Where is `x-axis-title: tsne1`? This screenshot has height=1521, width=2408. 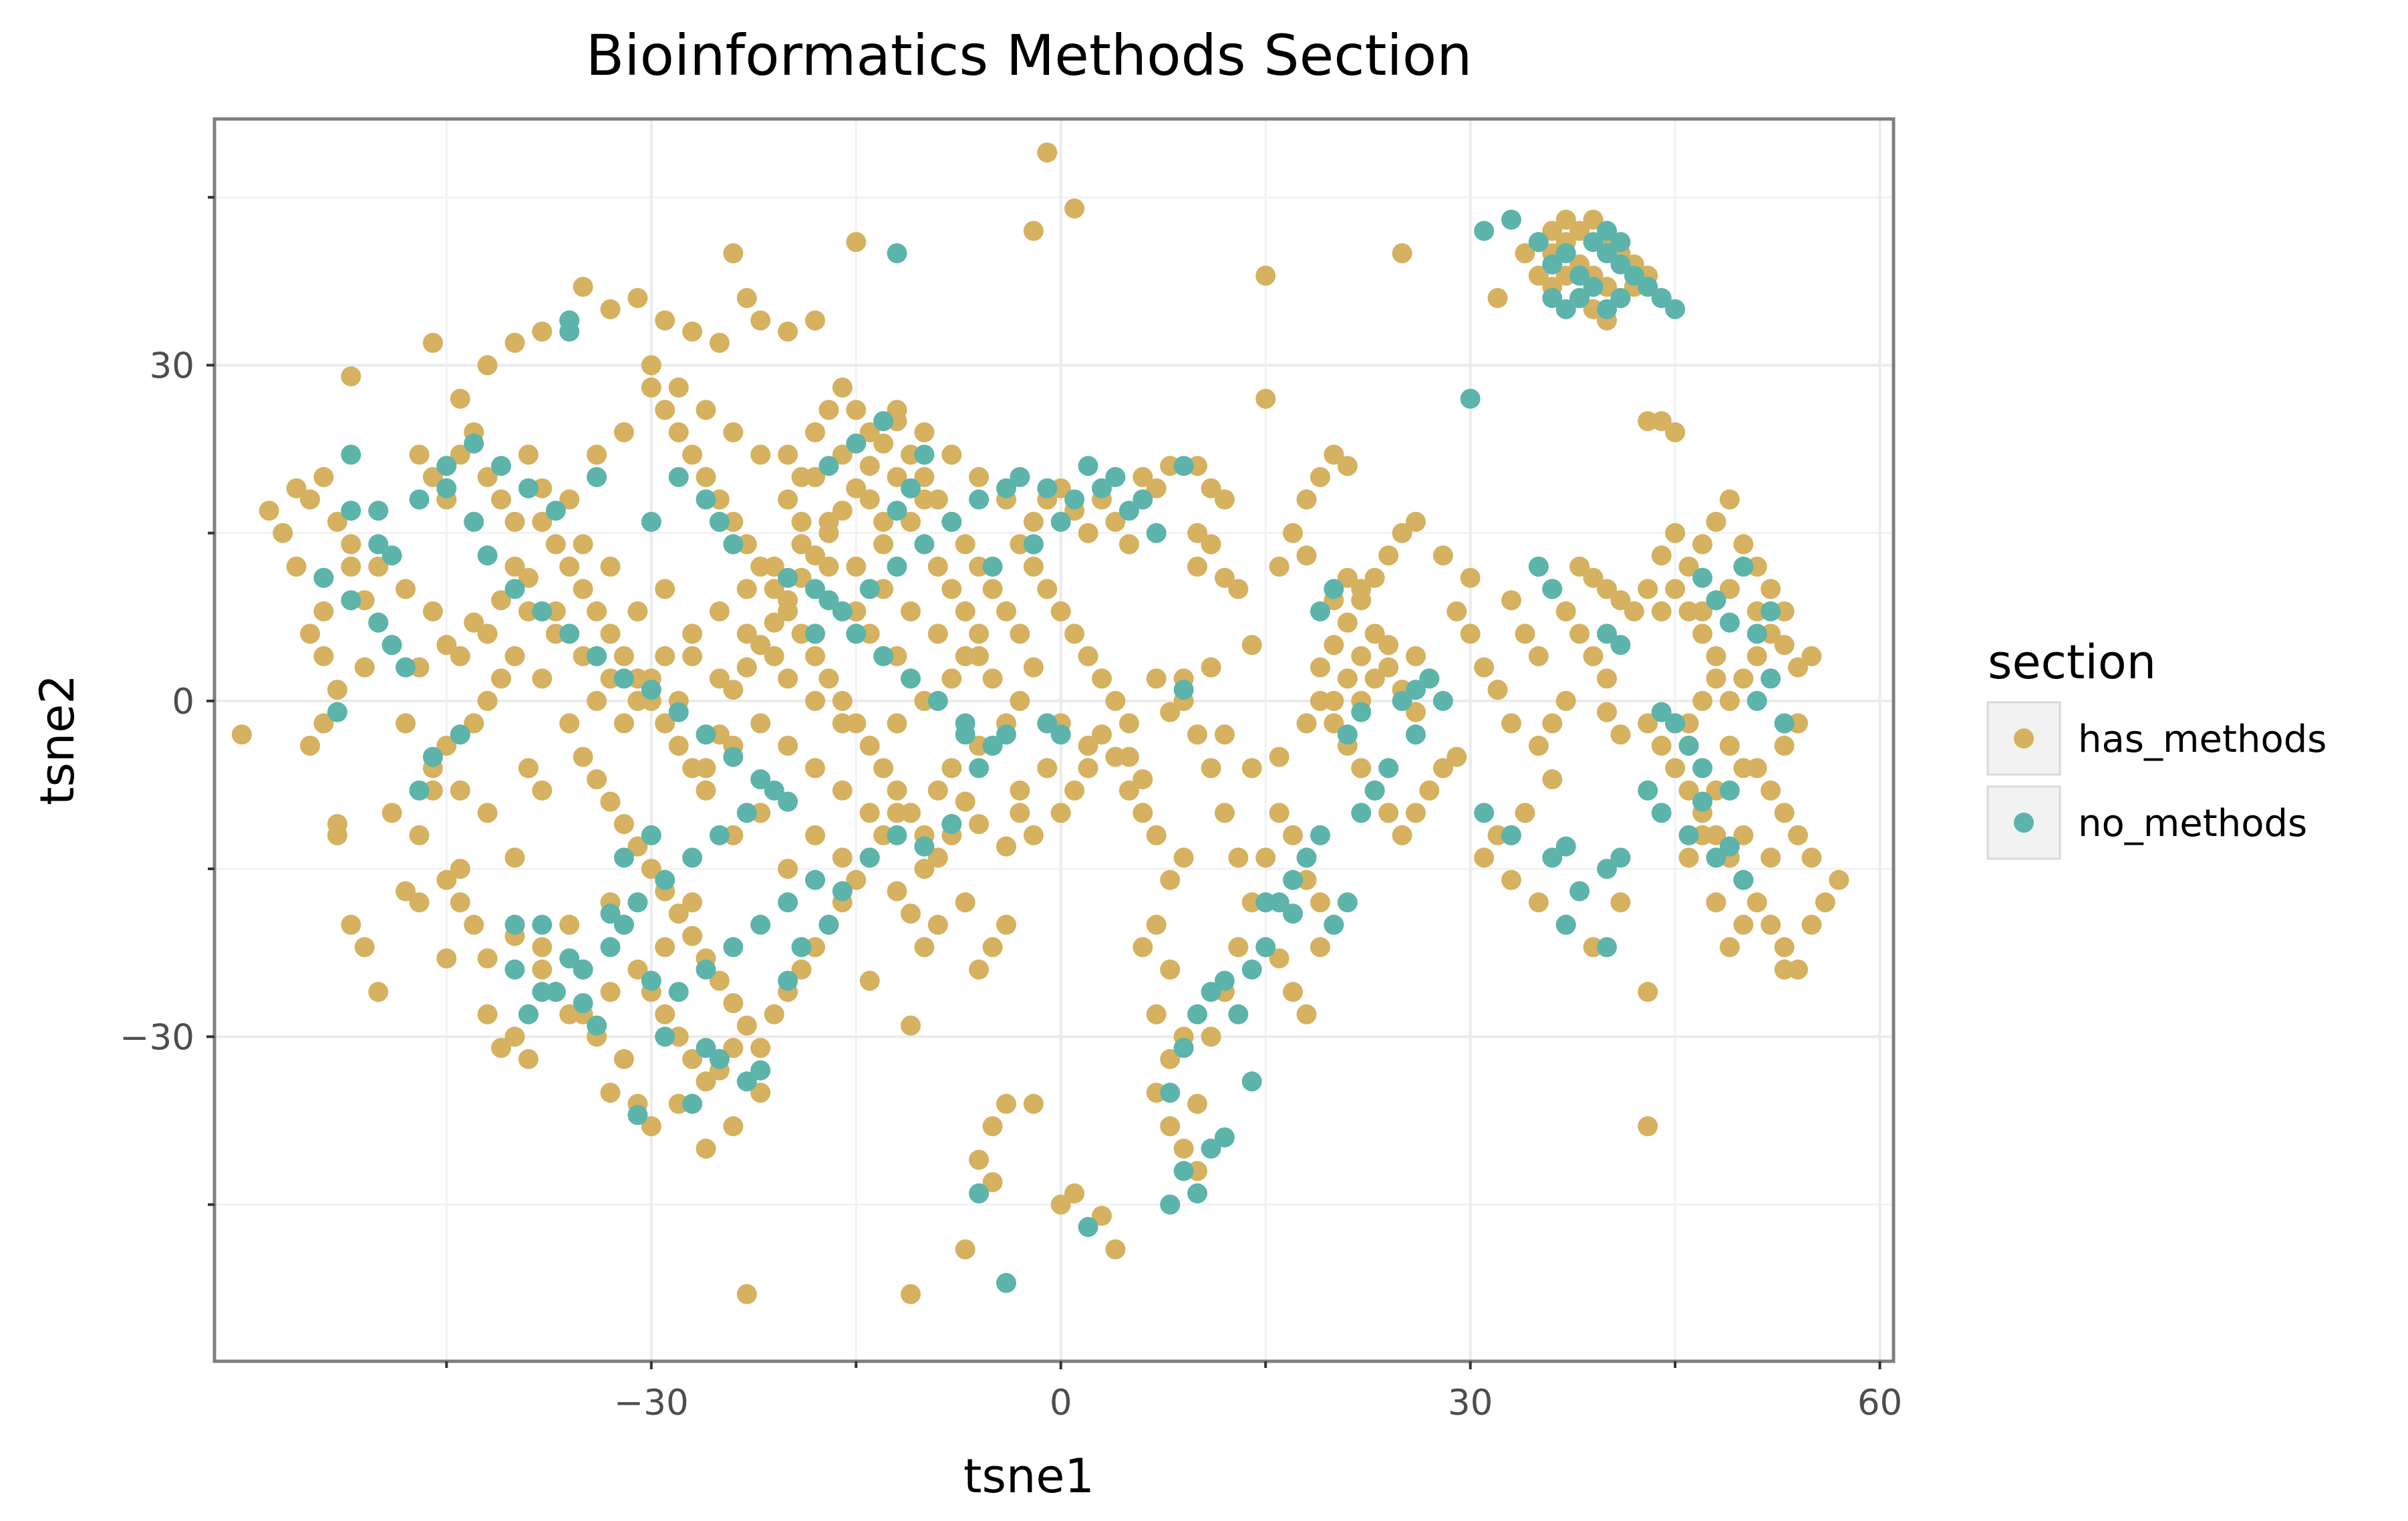
x-axis-title: tsne1 is located at coordinates (1028, 1476).